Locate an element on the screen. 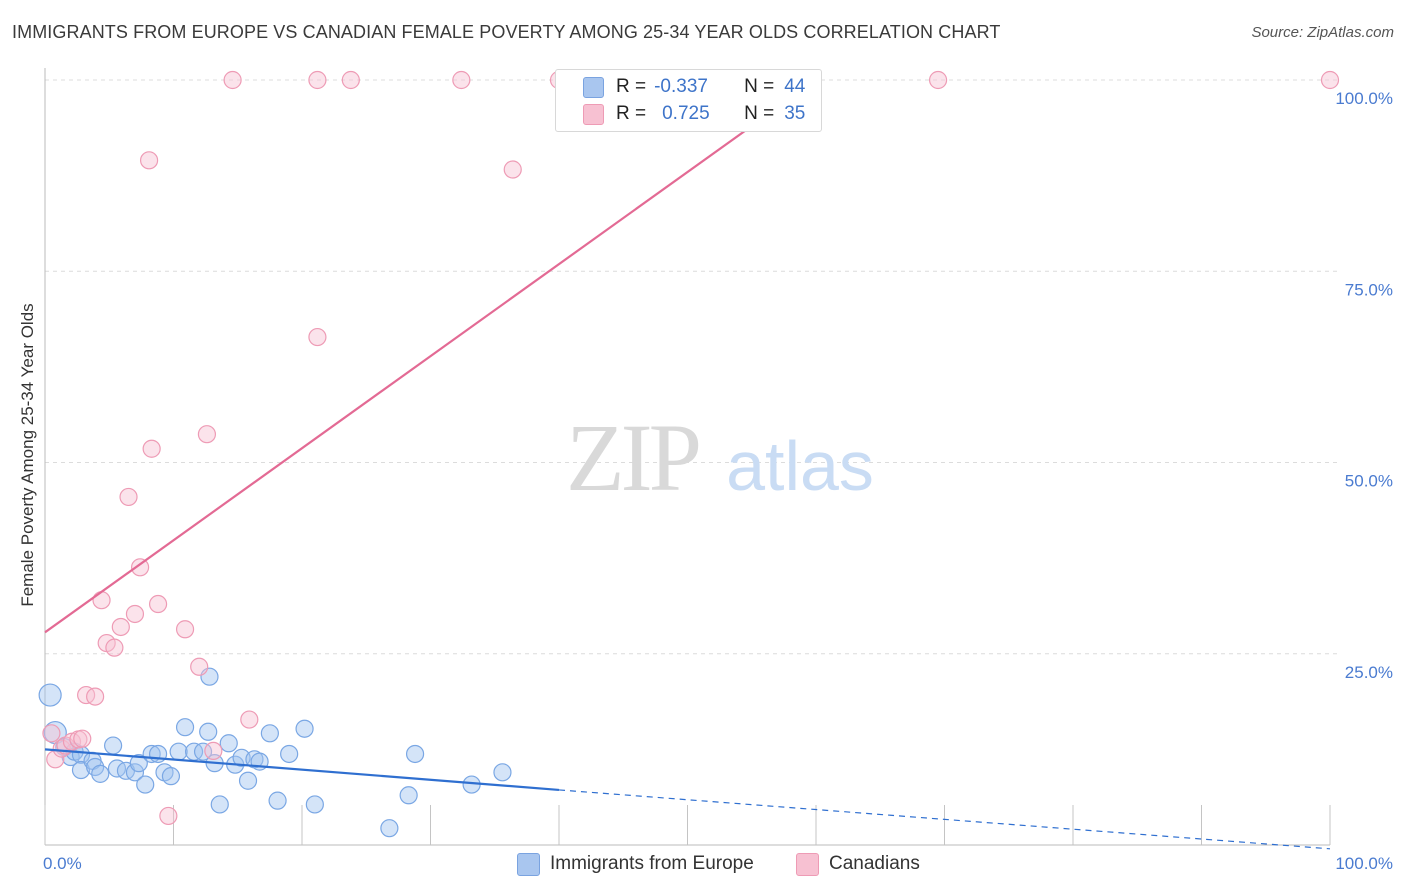  legend-item-canadians: Canadians is located at coordinates (858, 864).